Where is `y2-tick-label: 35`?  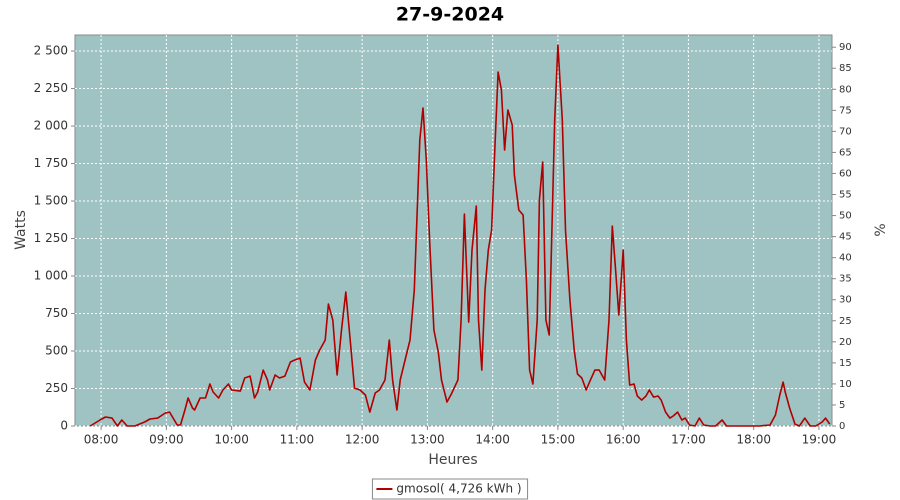 y2-tick-label: 35 is located at coordinates (845, 279).